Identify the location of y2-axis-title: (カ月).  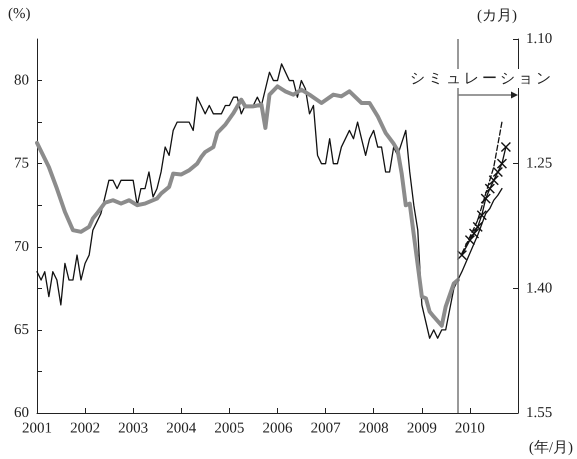
(497, 16).